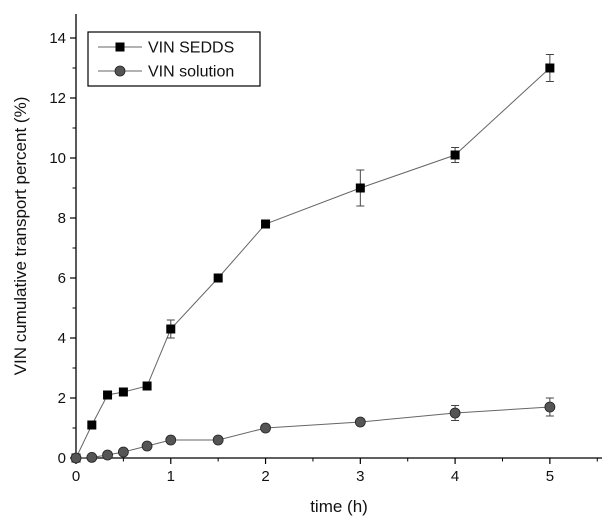 The height and width of the screenshot is (520, 608). Describe the element at coordinates (62, 338) in the screenshot. I see `y-tick-label: 4` at that location.